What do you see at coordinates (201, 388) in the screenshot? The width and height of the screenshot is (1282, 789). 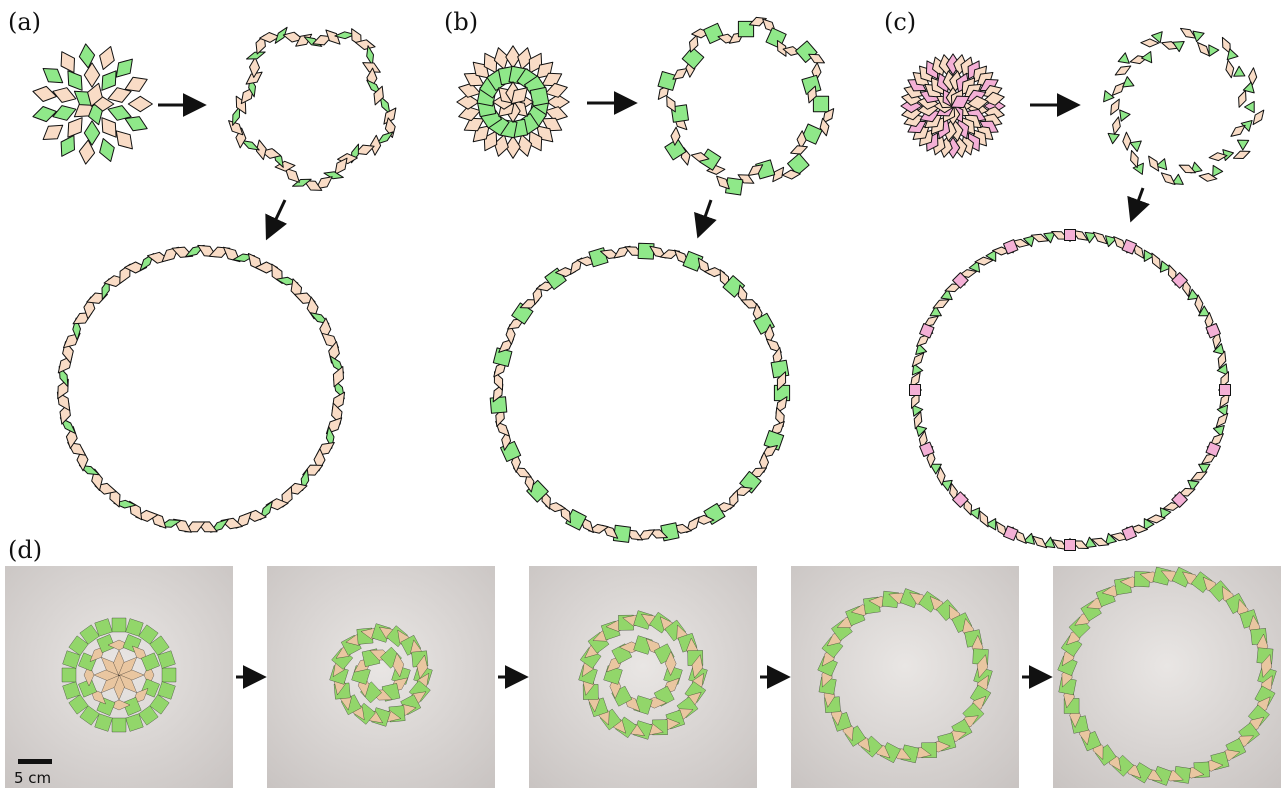 I see `panel-a-fully-expanded-ring` at bounding box center [201, 388].